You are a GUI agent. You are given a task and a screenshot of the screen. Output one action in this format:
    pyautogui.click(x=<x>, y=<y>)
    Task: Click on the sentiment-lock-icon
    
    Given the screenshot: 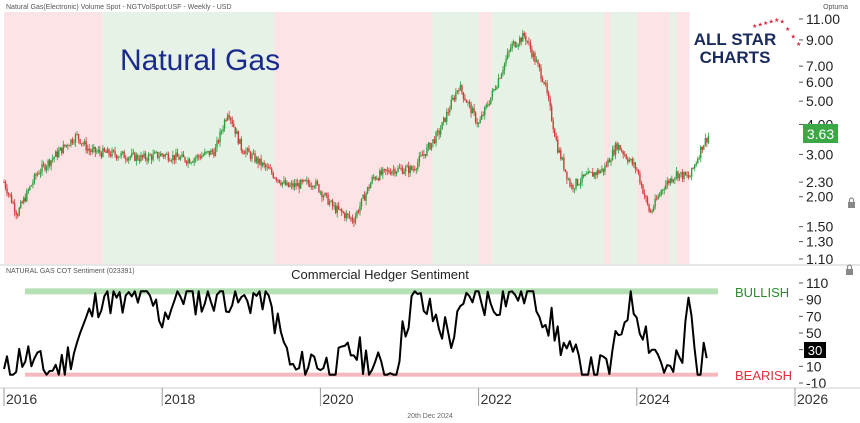 What is the action you would take?
    pyautogui.click(x=849, y=269)
    